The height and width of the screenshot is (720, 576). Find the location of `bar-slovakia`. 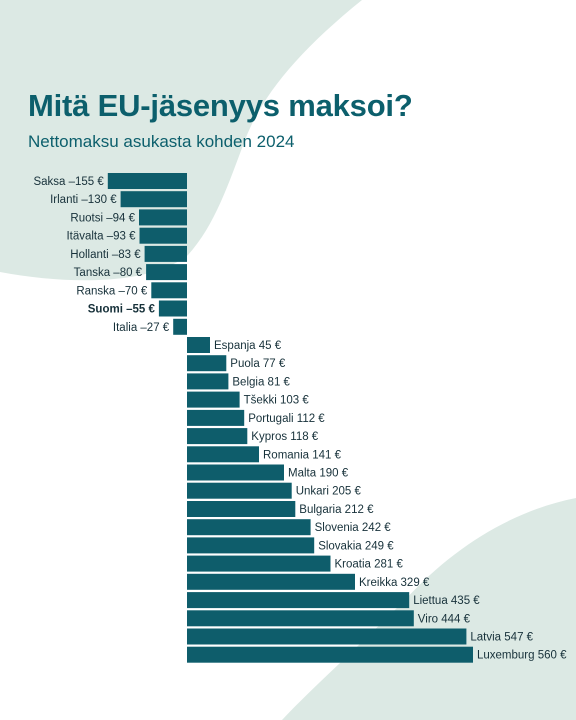

bar-slovakia is located at coordinates (251, 545).